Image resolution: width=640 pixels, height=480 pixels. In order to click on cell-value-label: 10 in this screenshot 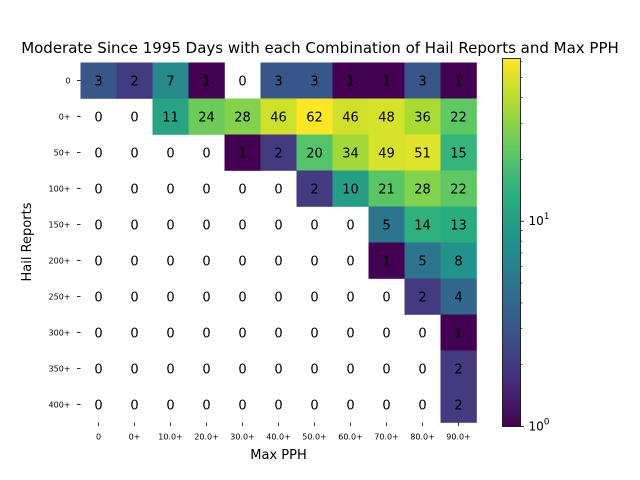, I will do `click(350, 190)`.